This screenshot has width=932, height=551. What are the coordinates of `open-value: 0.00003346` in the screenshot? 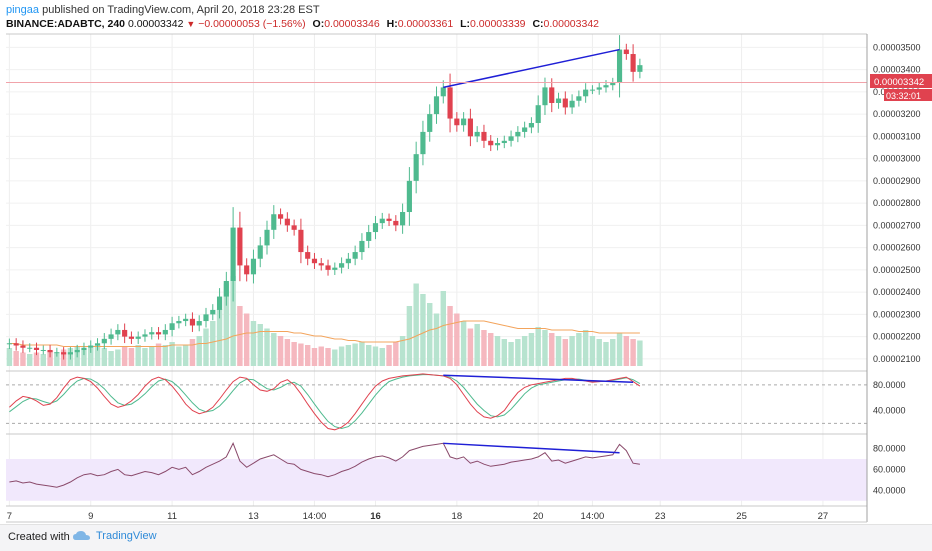 It's located at (352, 24).